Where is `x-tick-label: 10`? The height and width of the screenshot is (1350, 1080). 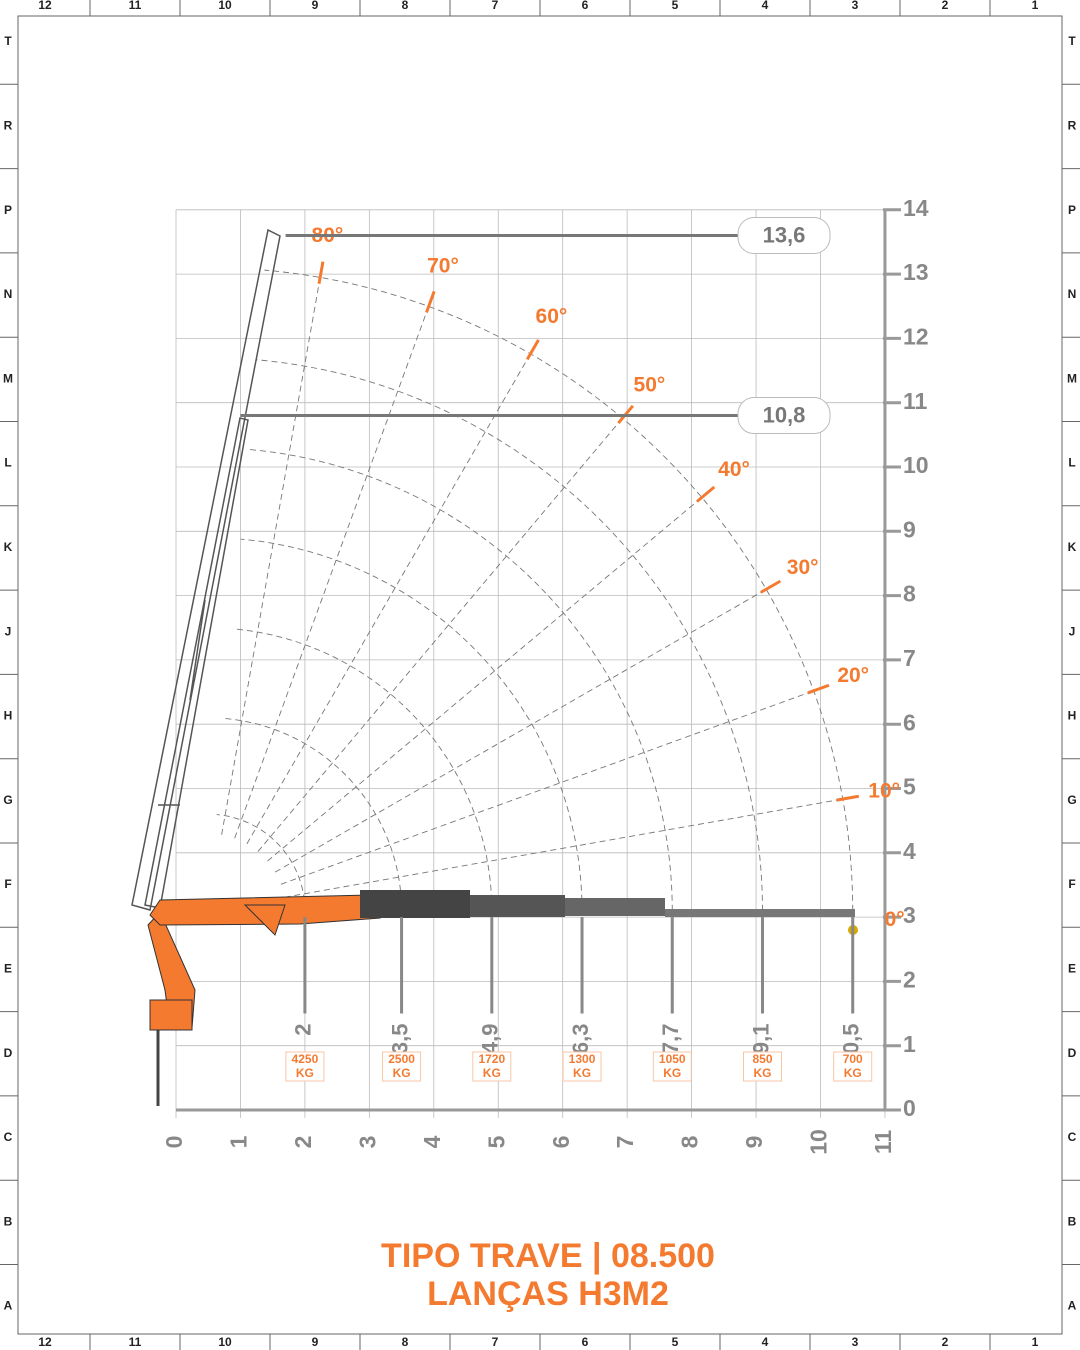
x-tick-label: 10 is located at coordinates (819, 1142).